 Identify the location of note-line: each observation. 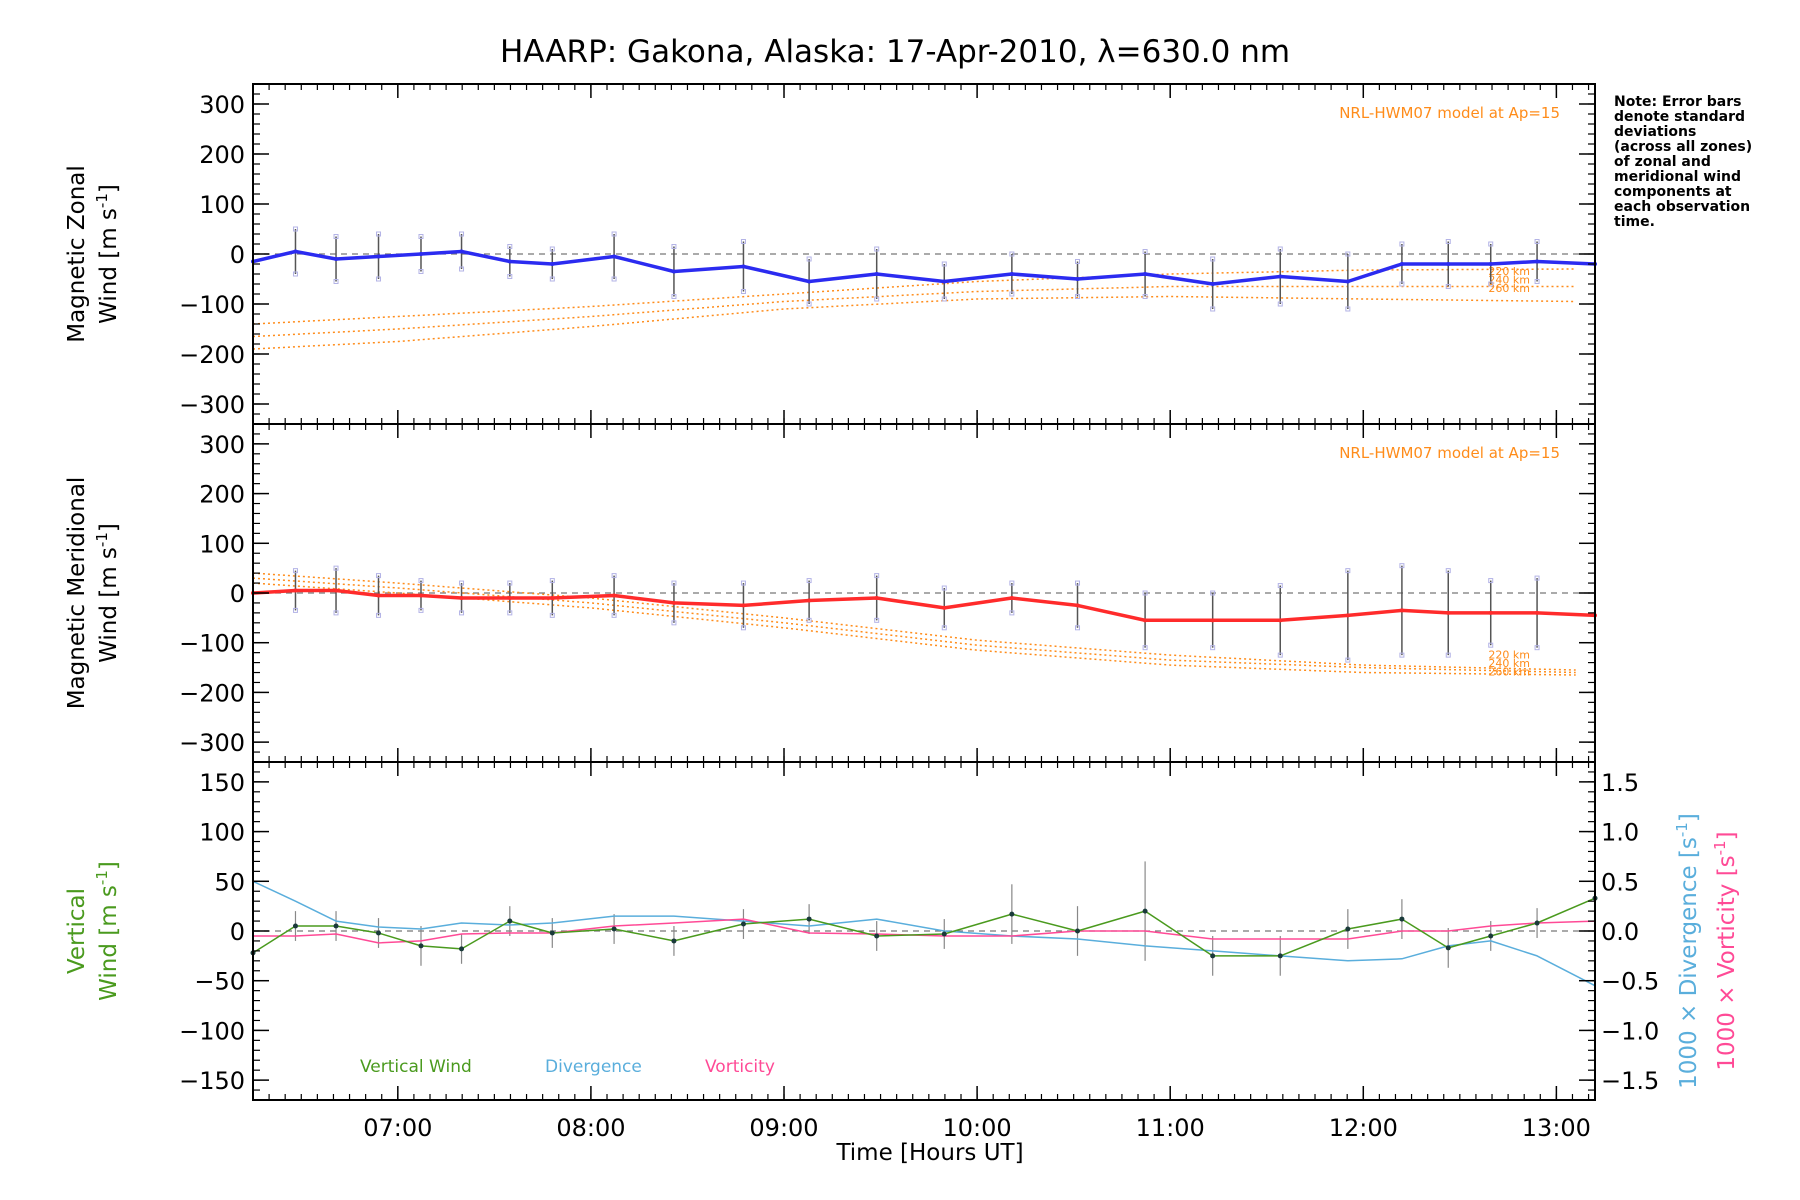
(1682, 207).